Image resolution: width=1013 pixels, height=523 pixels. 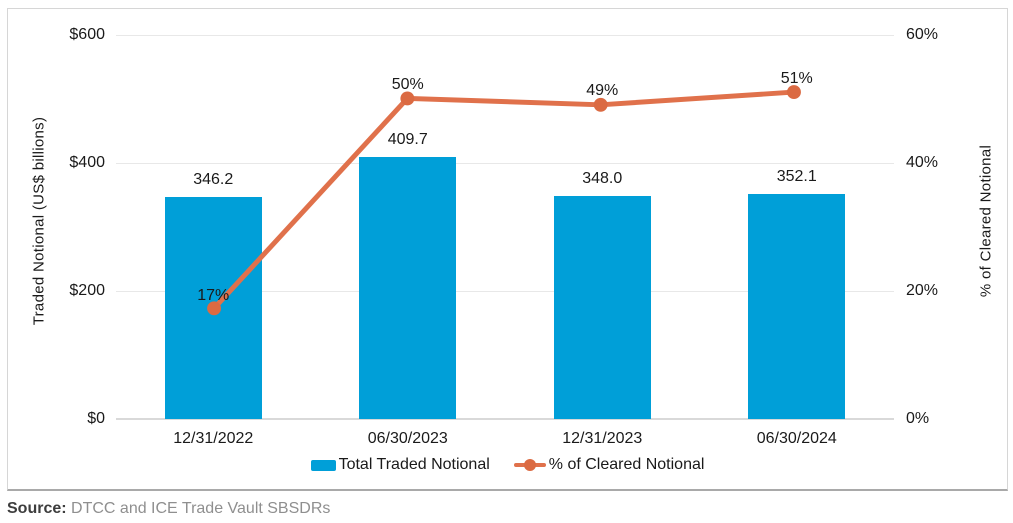 What do you see at coordinates (87, 162) in the screenshot?
I see `left-axis-tick-label: $400` at bounding box center [87, 162].